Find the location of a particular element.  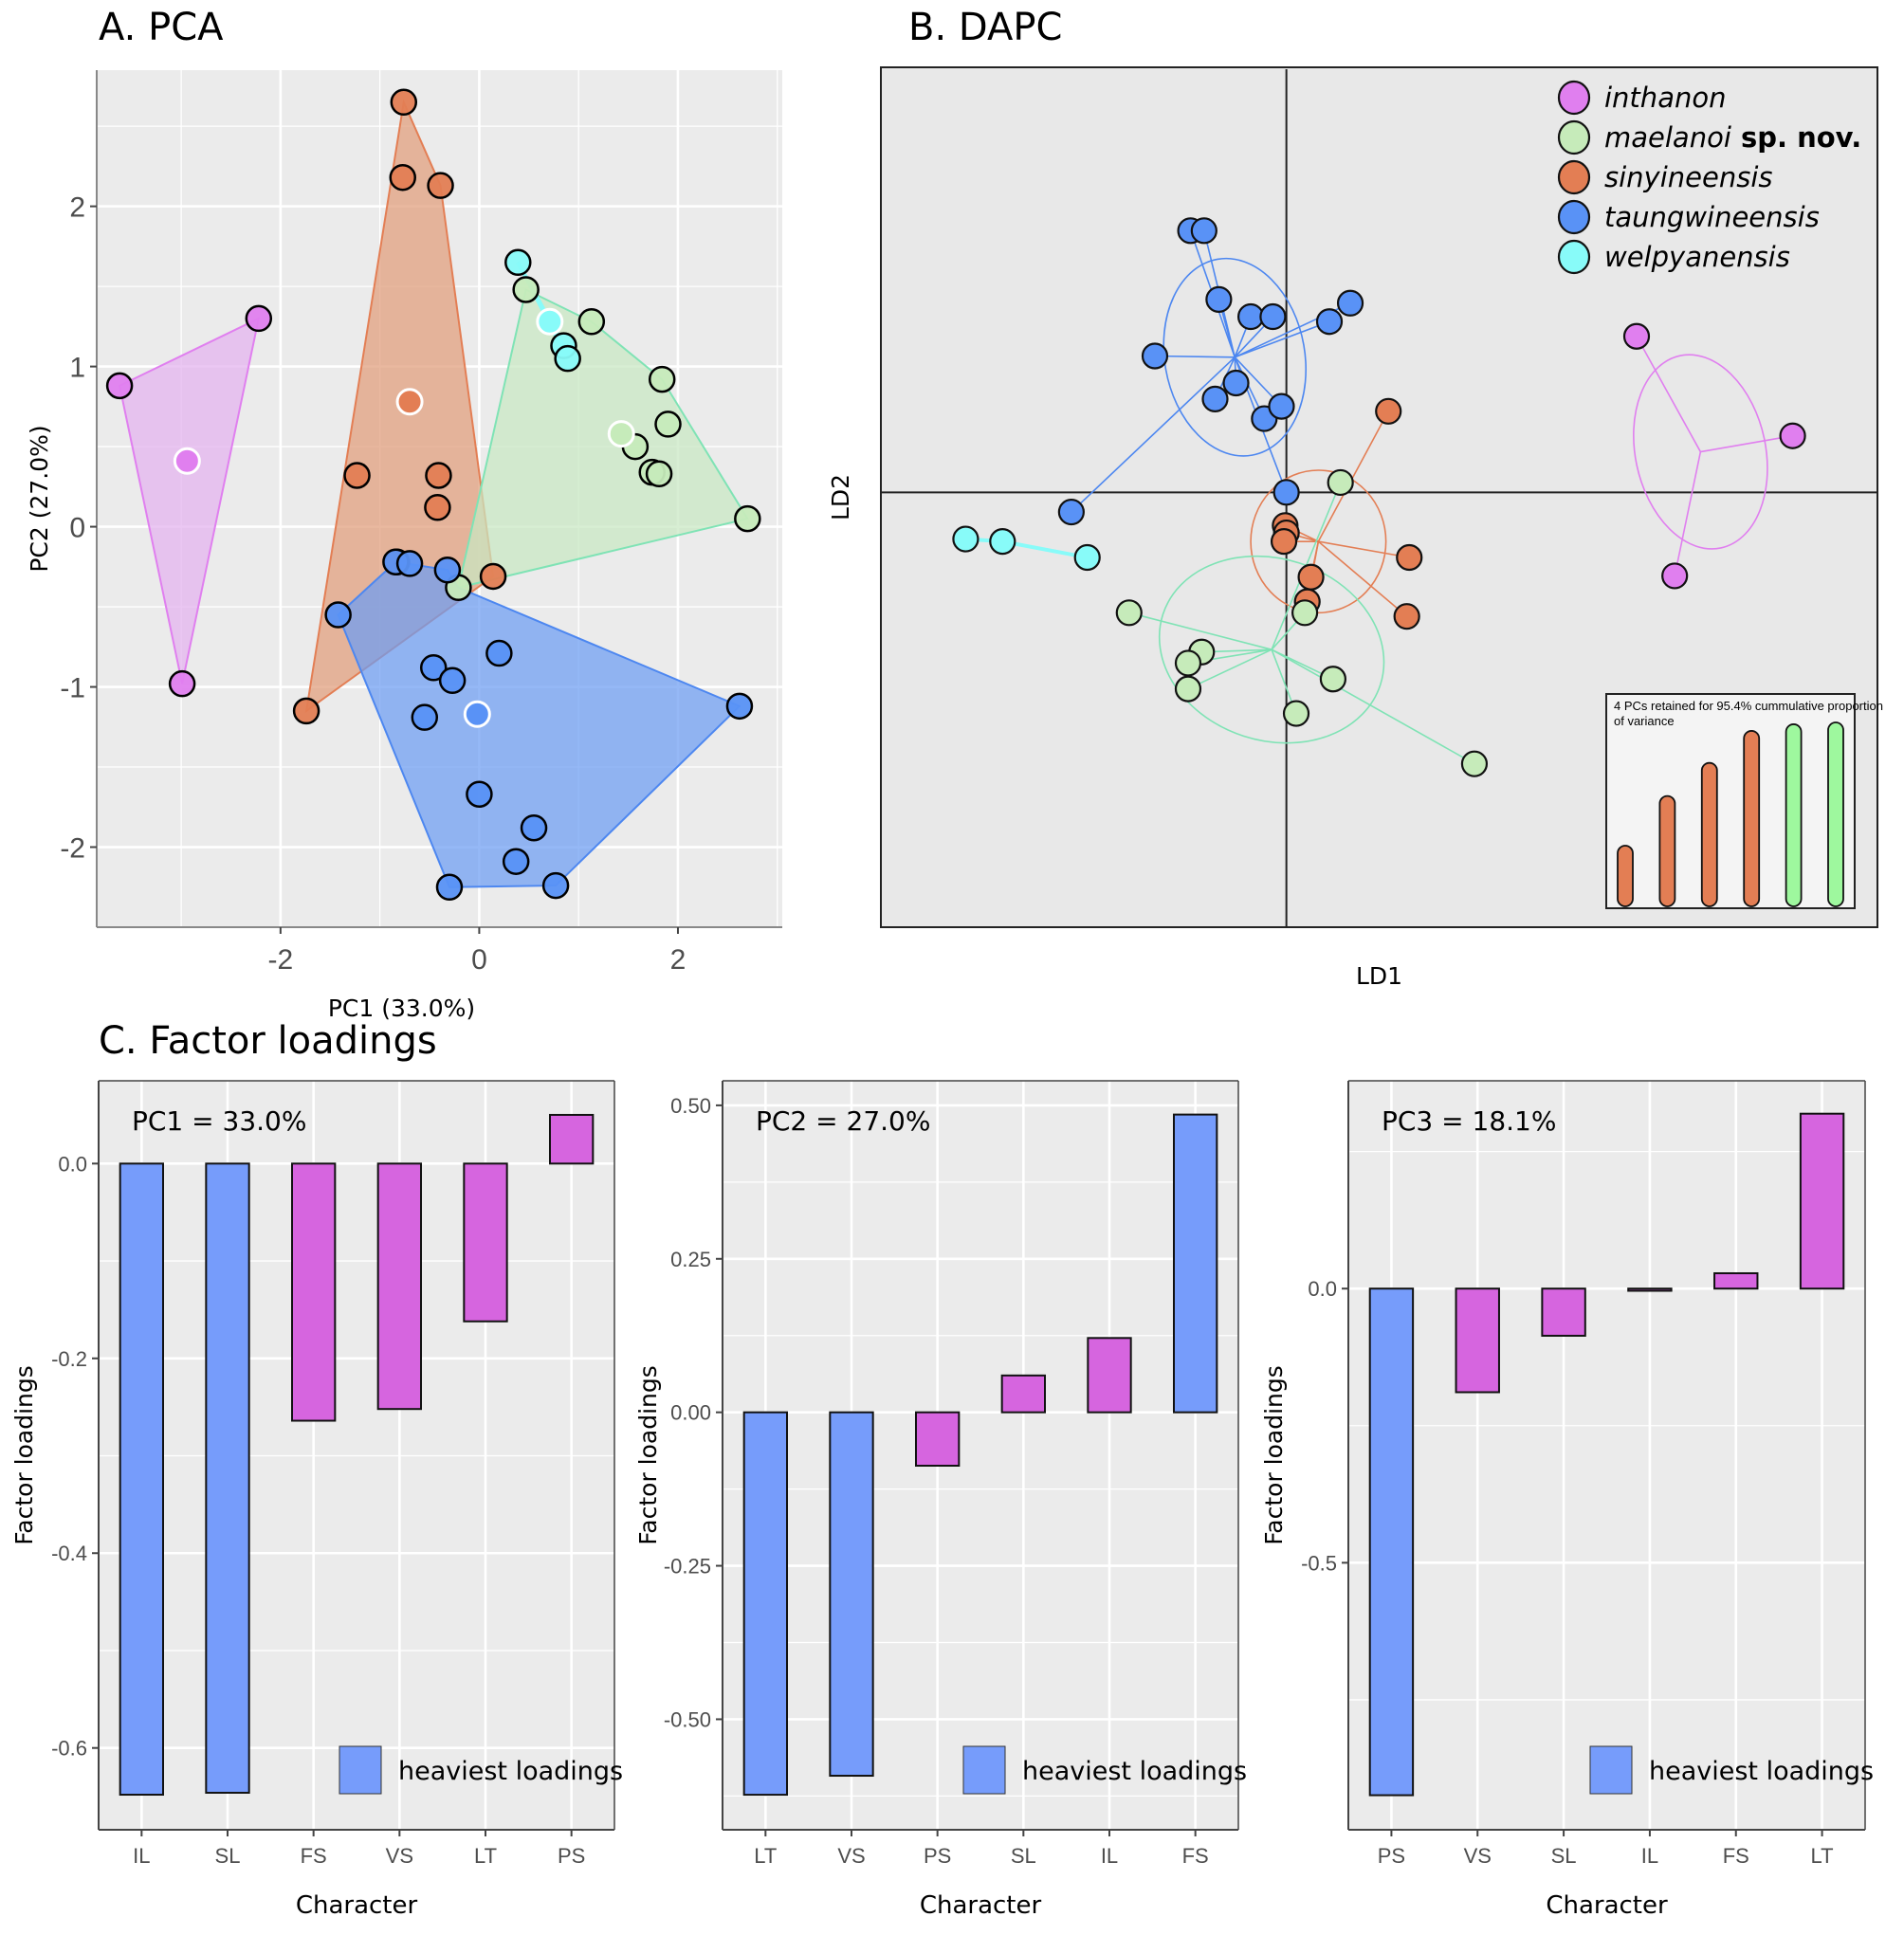

spoke-maelanoi is located at coordinates (1200, 631).